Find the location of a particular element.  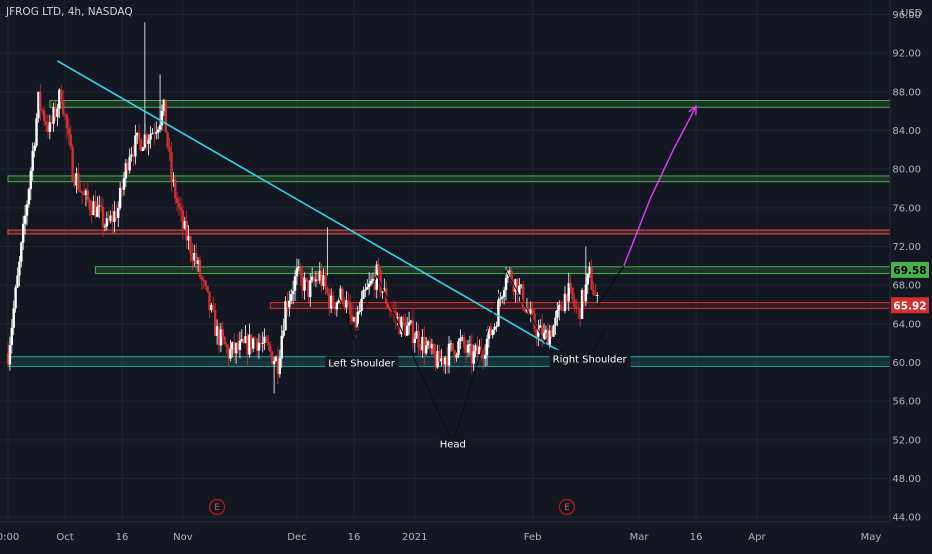

y-tick-label: 76.00 is located at coordinates (906, 208).